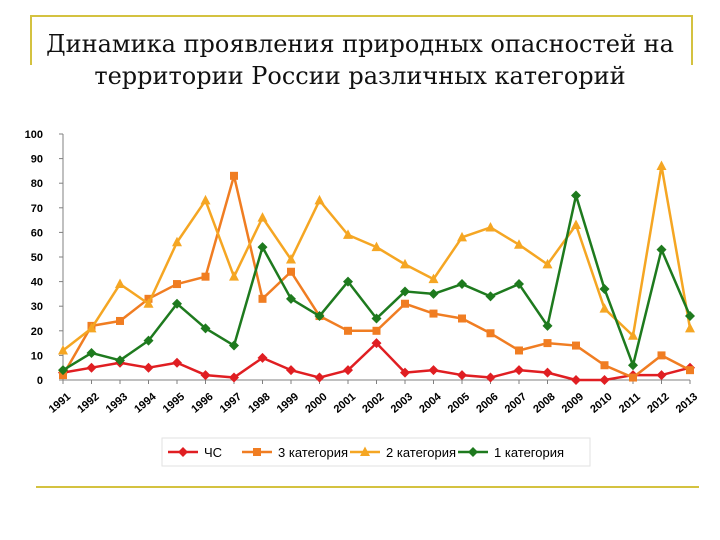 The height and width of the screenshot is (540, 720). What do you see at coordinates (117, 403) in the screenshot?
I see `x-tick-label: 1993` at bounding box center [117, 403].